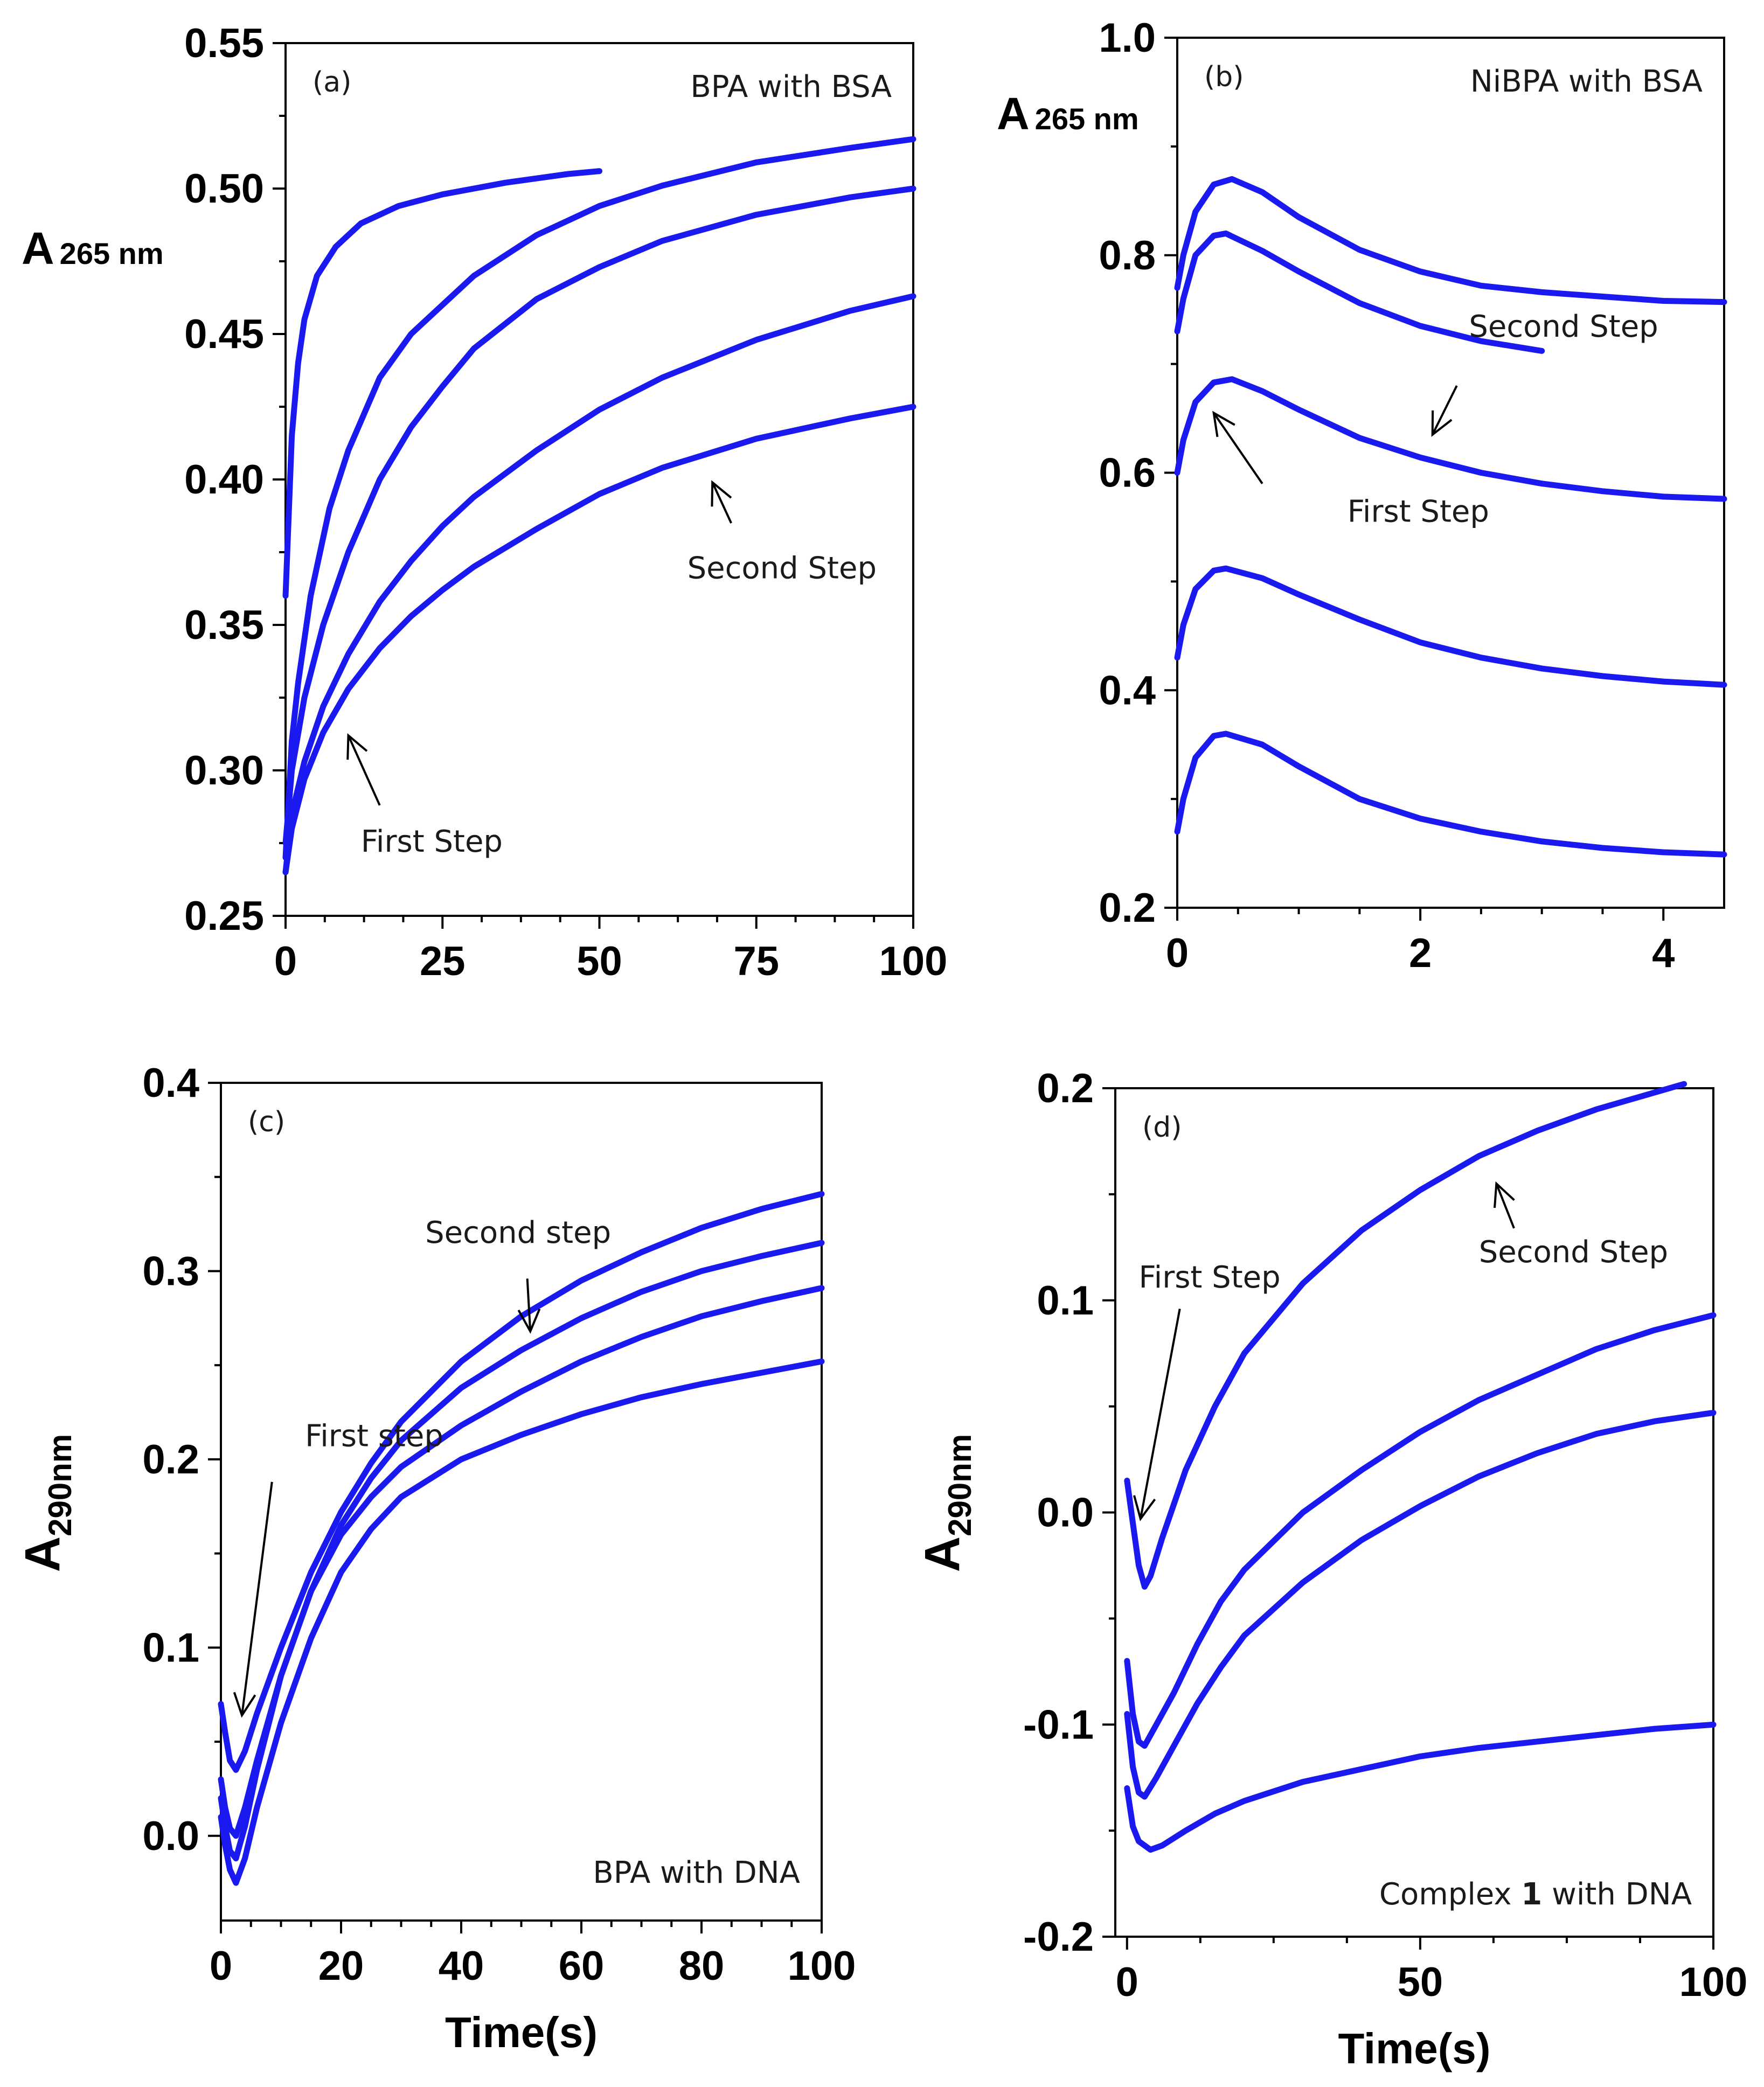 This screenshot has height=2087, width=1764. Describe the element at coordinates (696, 1872) in the screenshot. I see `chart-title: BPA with DNA` at that location.